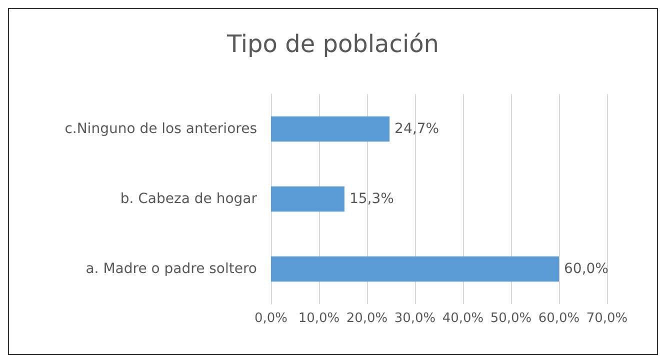 The image size is (666, 363). Describe the element at coordinates (160, 129) in the screenshot. I see `y-tick-label: c.Ninguno de los anteriores` at that location.